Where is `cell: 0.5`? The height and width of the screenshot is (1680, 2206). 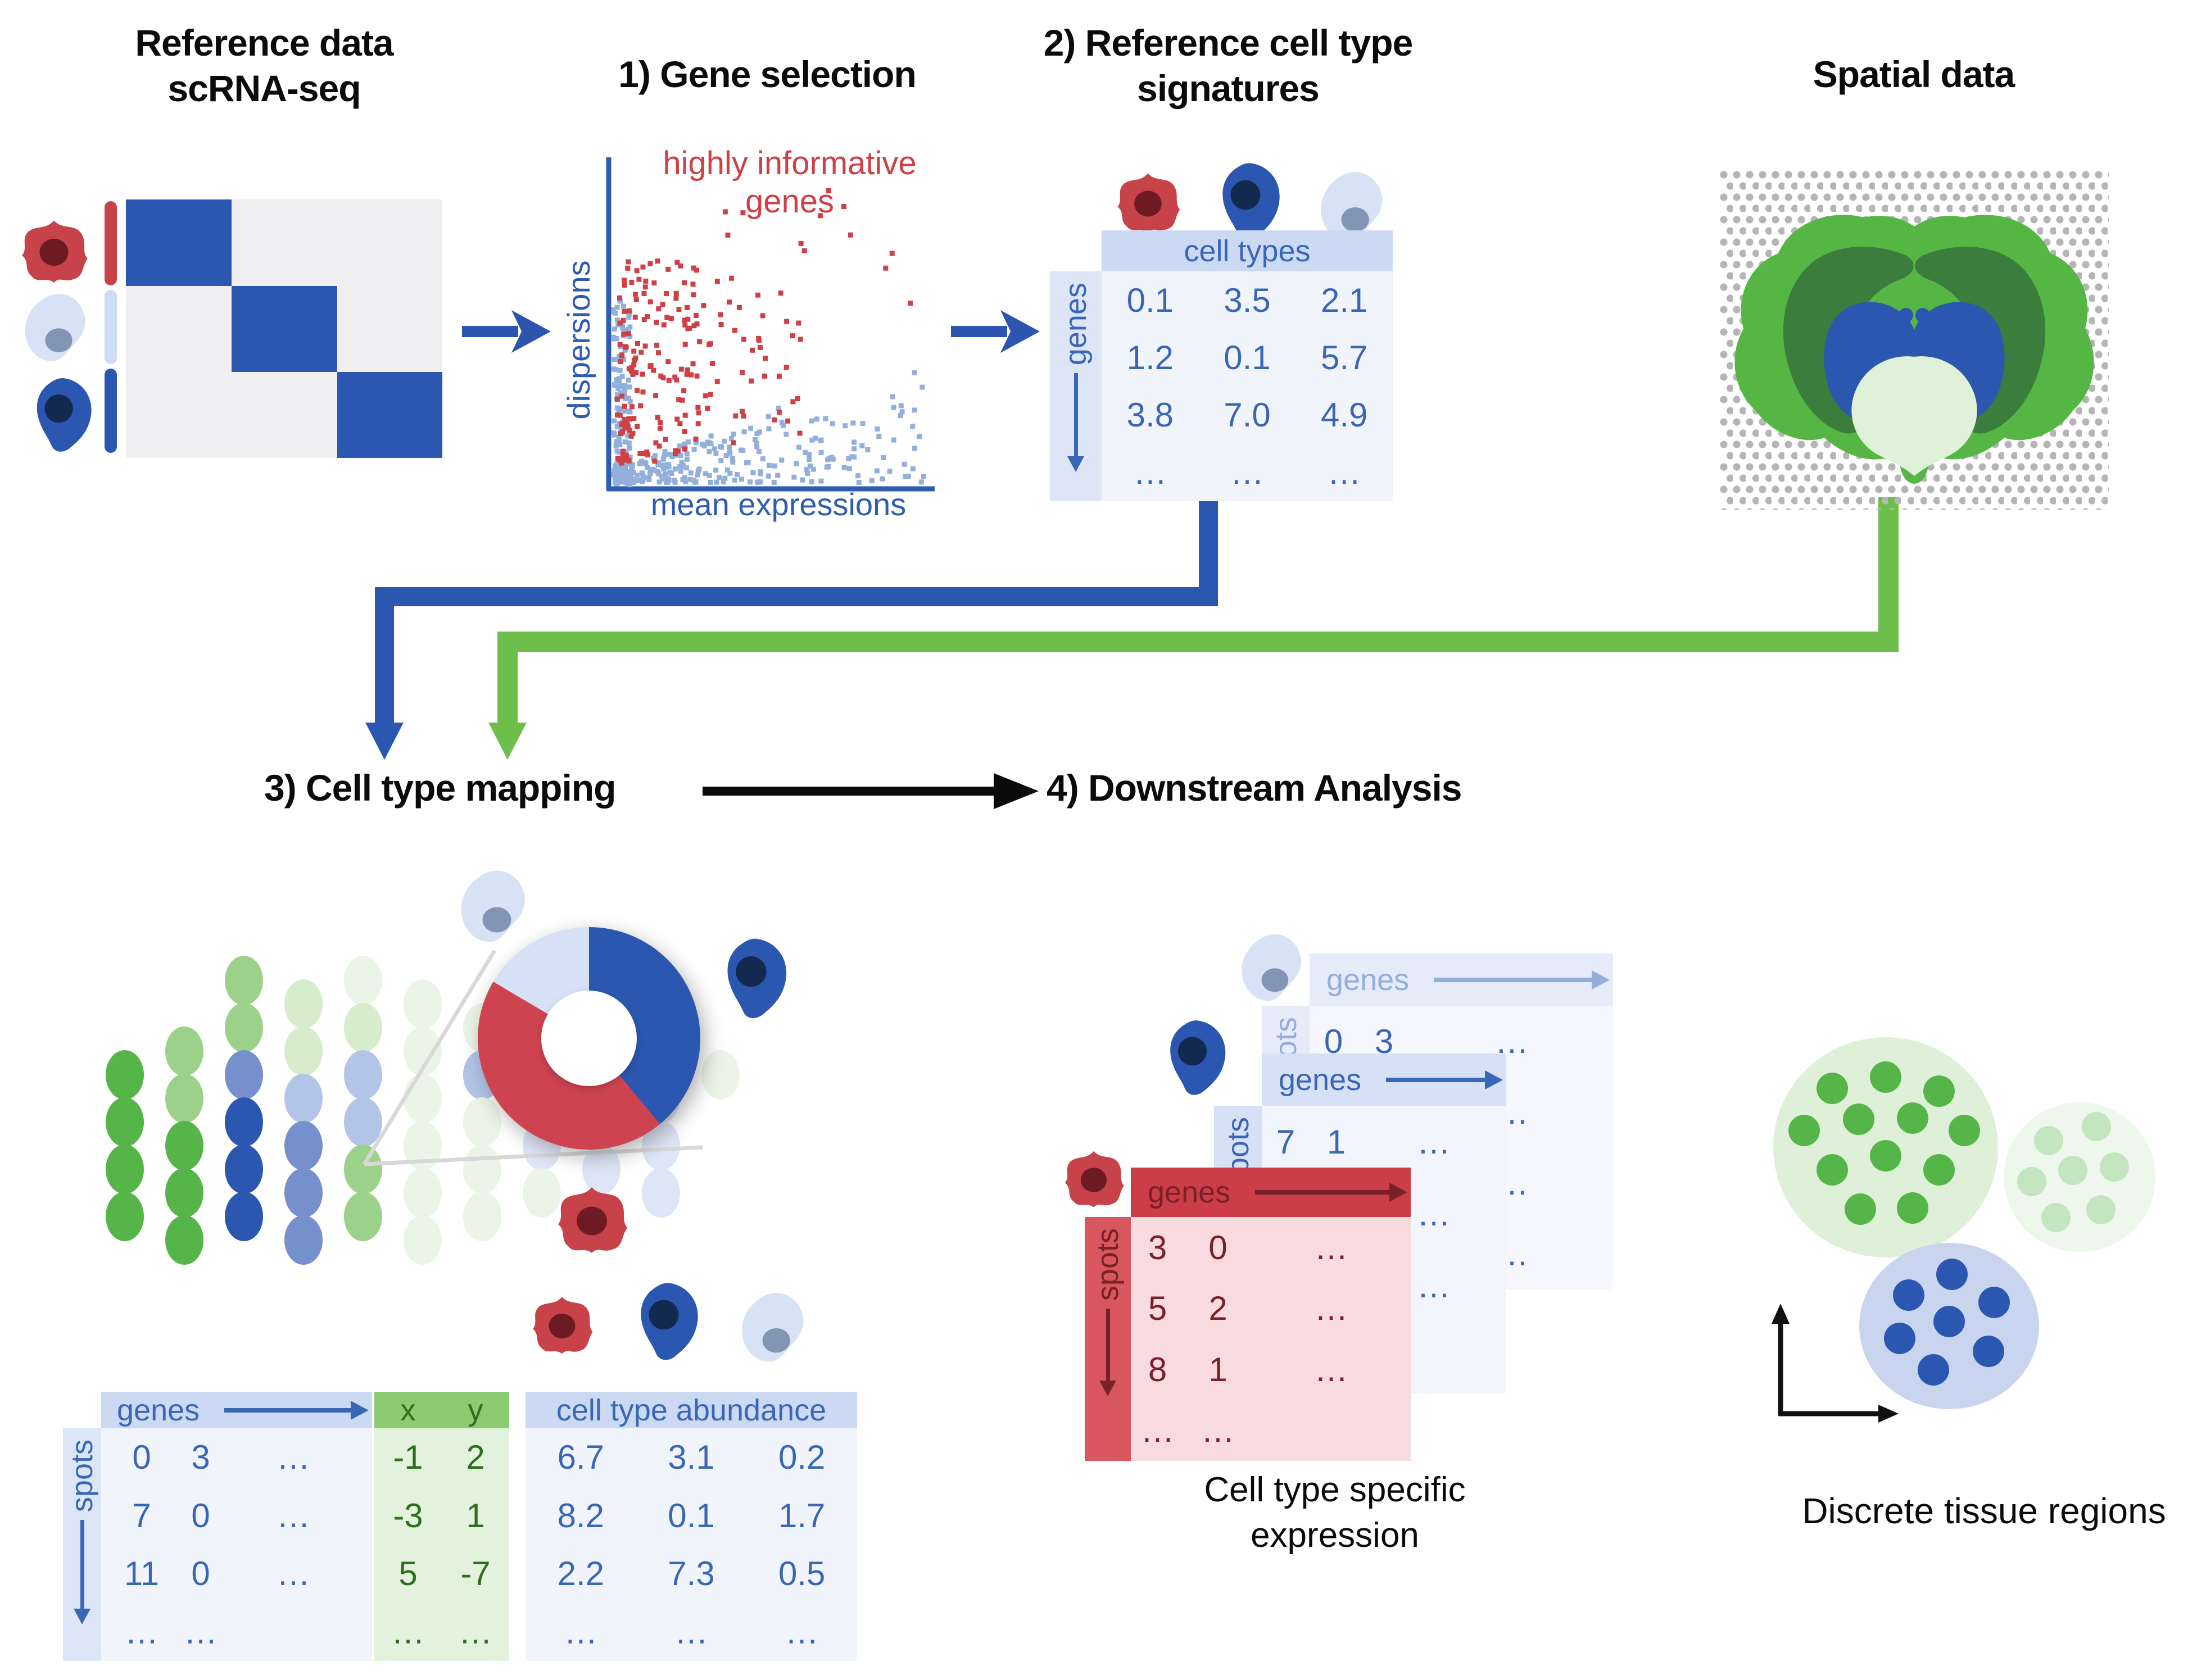
cell: 0.5 is located at coordinates (802, 1574).